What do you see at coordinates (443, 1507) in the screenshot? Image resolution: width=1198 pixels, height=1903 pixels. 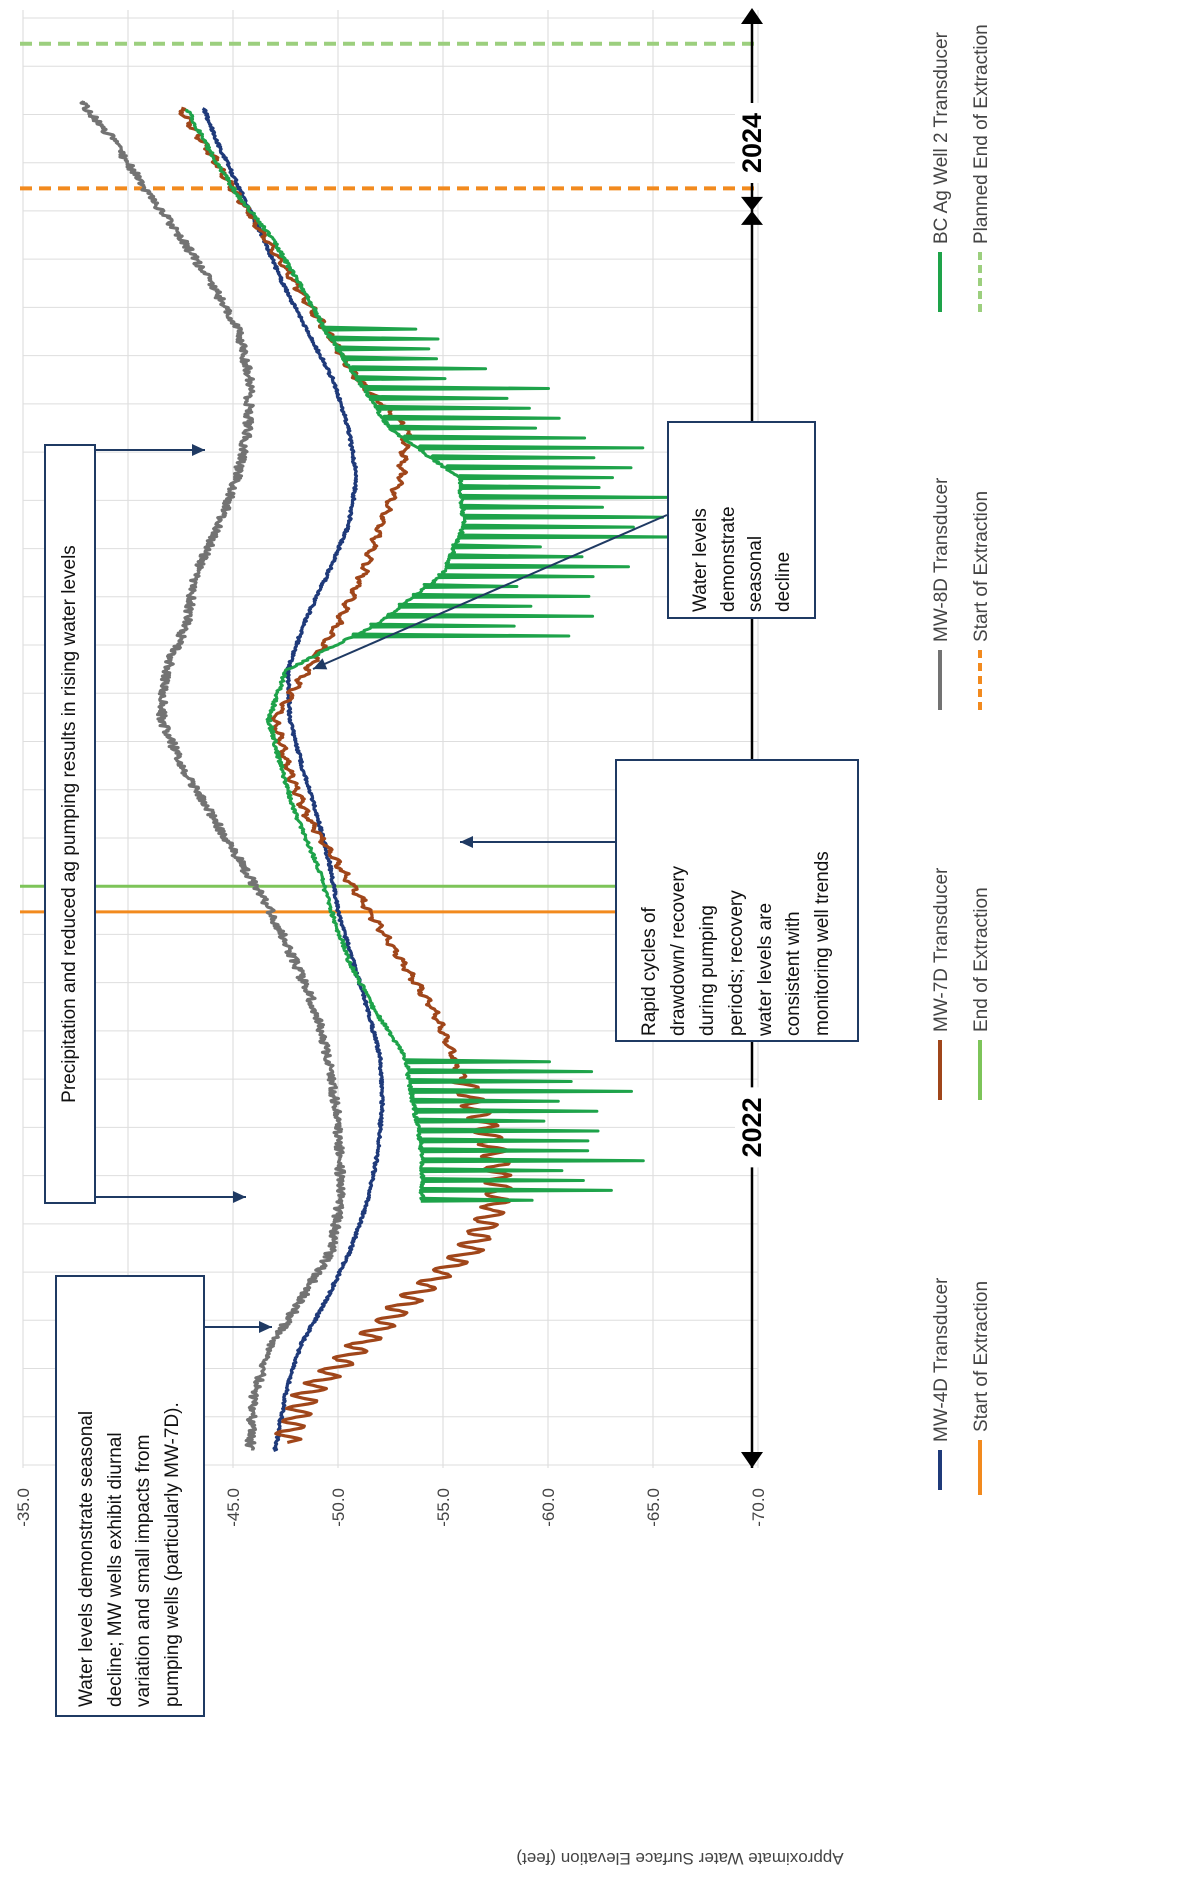 I see `y-tick-label: -55.0` at bounding box center [443, 1507].